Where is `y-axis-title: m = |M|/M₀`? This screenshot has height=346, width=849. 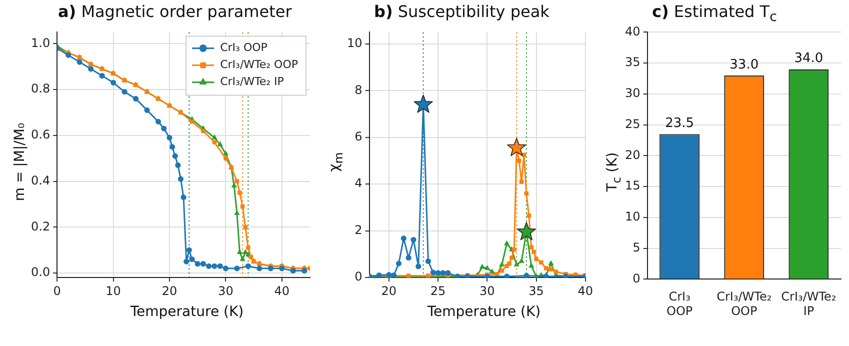 y-axis-title: m = |M|/M₀ is located at coordinates (20, 162).